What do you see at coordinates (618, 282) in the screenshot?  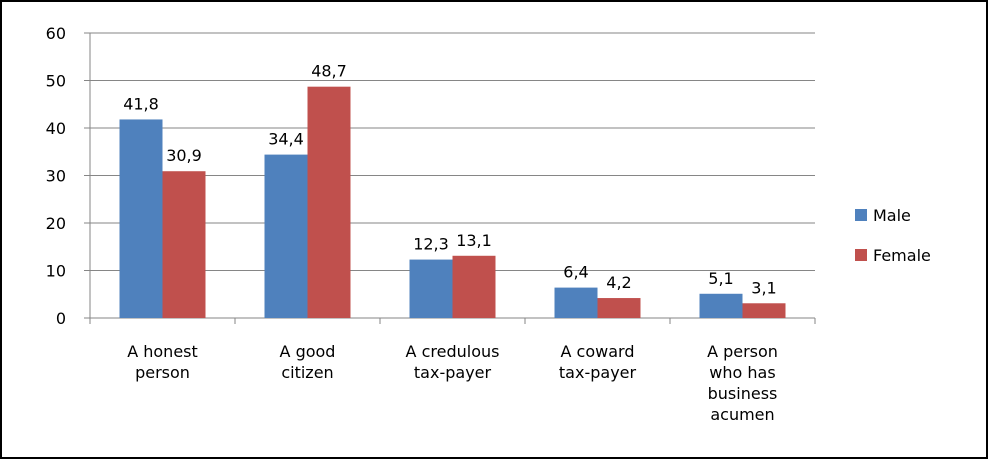 I see `value-label: 4,2` at bounding box center [618, 282].